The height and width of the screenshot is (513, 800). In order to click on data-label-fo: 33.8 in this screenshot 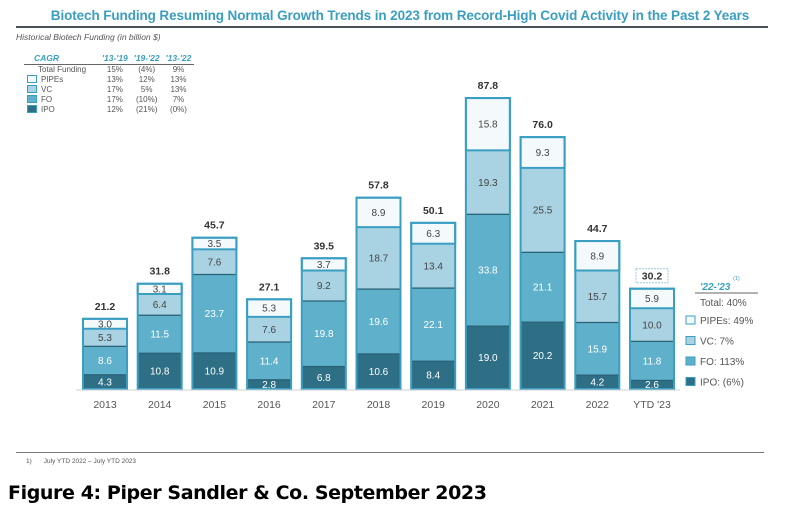, I will do `click(488, 271)`.